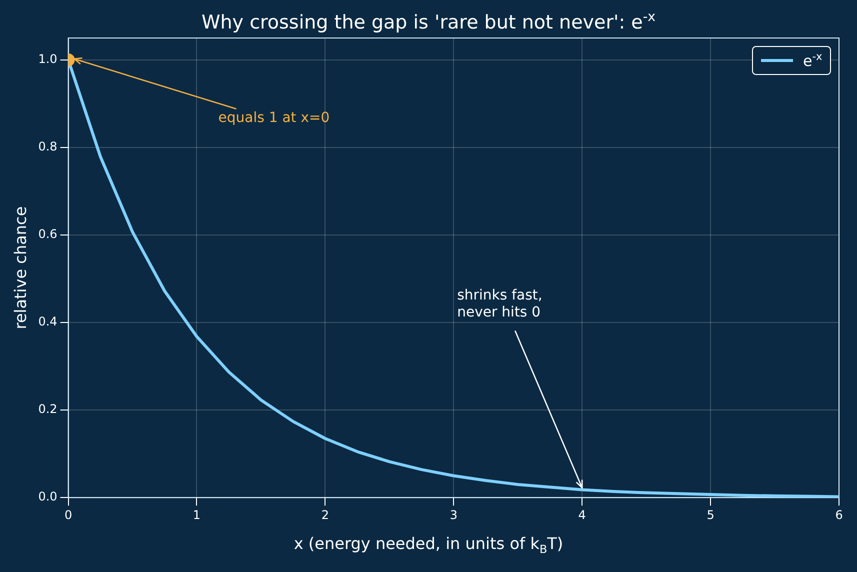 This screenshot has width=857, height=572. What do you see at coordinates (48, 147) in the screenshot?
I see `y-tick-label: 0.8` at bounding box center [48, 147].